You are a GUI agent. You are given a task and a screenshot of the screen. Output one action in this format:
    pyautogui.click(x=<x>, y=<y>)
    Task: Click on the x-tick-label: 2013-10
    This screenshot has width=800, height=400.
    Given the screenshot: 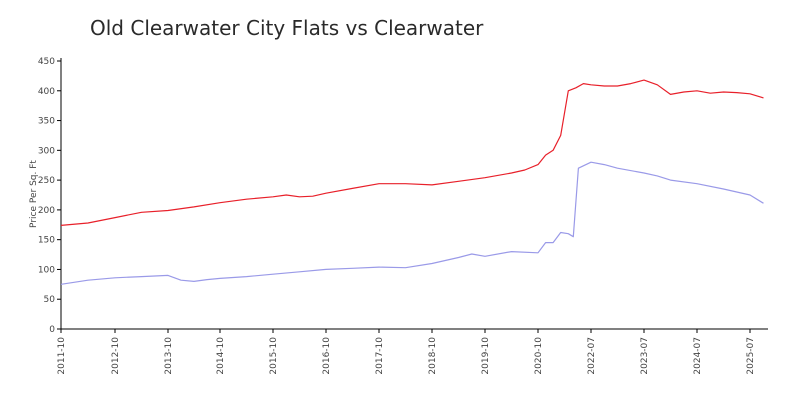 What is the action you would take?
    pyautogui.click(x=169, y=356)
    